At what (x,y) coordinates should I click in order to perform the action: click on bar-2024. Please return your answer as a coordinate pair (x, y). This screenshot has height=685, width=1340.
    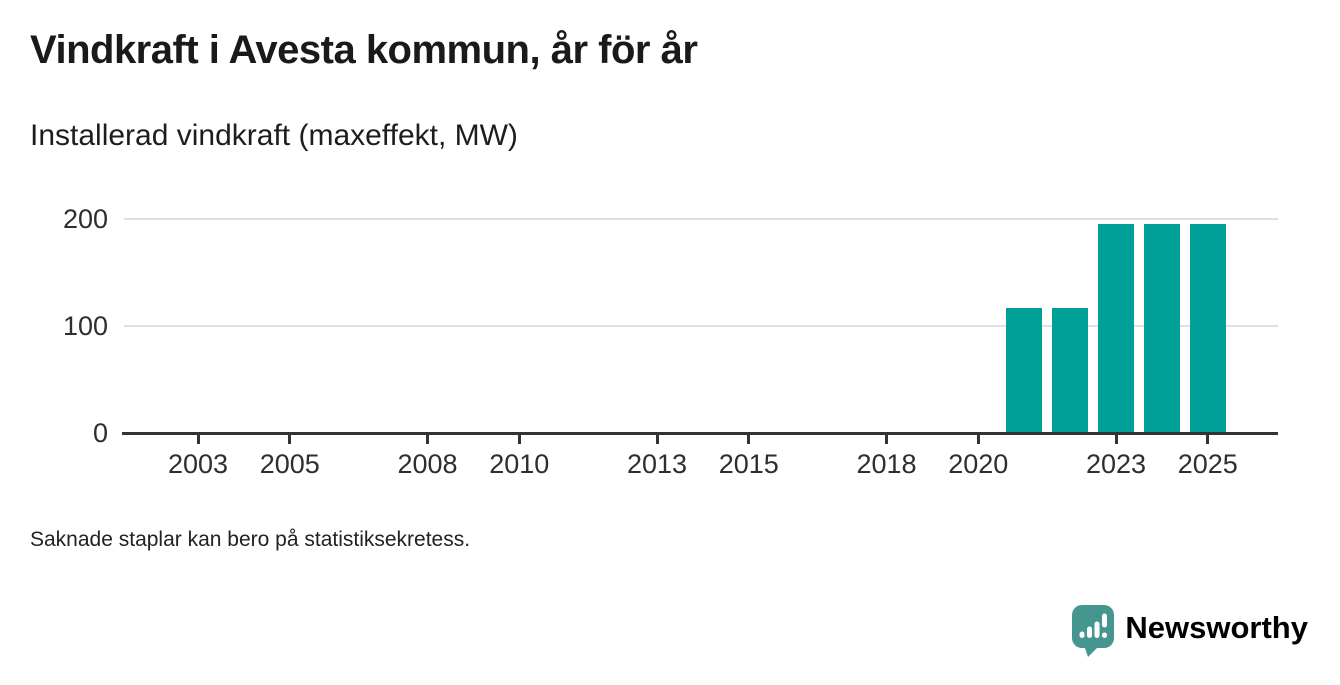
    Looking at the image, I should click on (1161, 328).